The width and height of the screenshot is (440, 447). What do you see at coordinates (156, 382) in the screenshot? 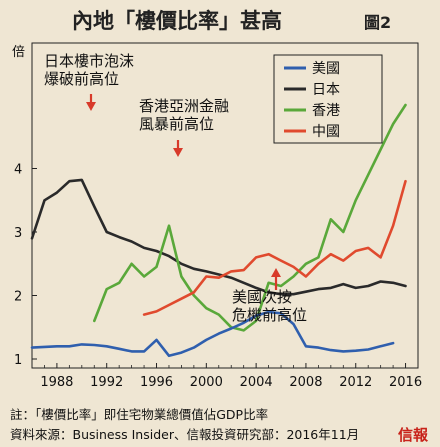
I see `x-tick-label: 1996` at bounding box center [156, 382].